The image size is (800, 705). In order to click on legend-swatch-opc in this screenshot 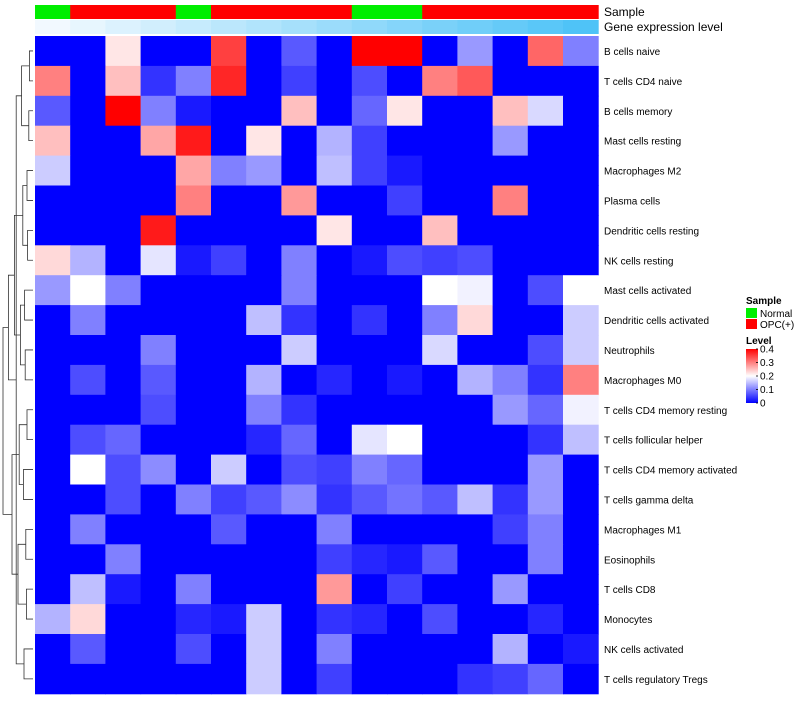, I will do `click(751, 324)`.